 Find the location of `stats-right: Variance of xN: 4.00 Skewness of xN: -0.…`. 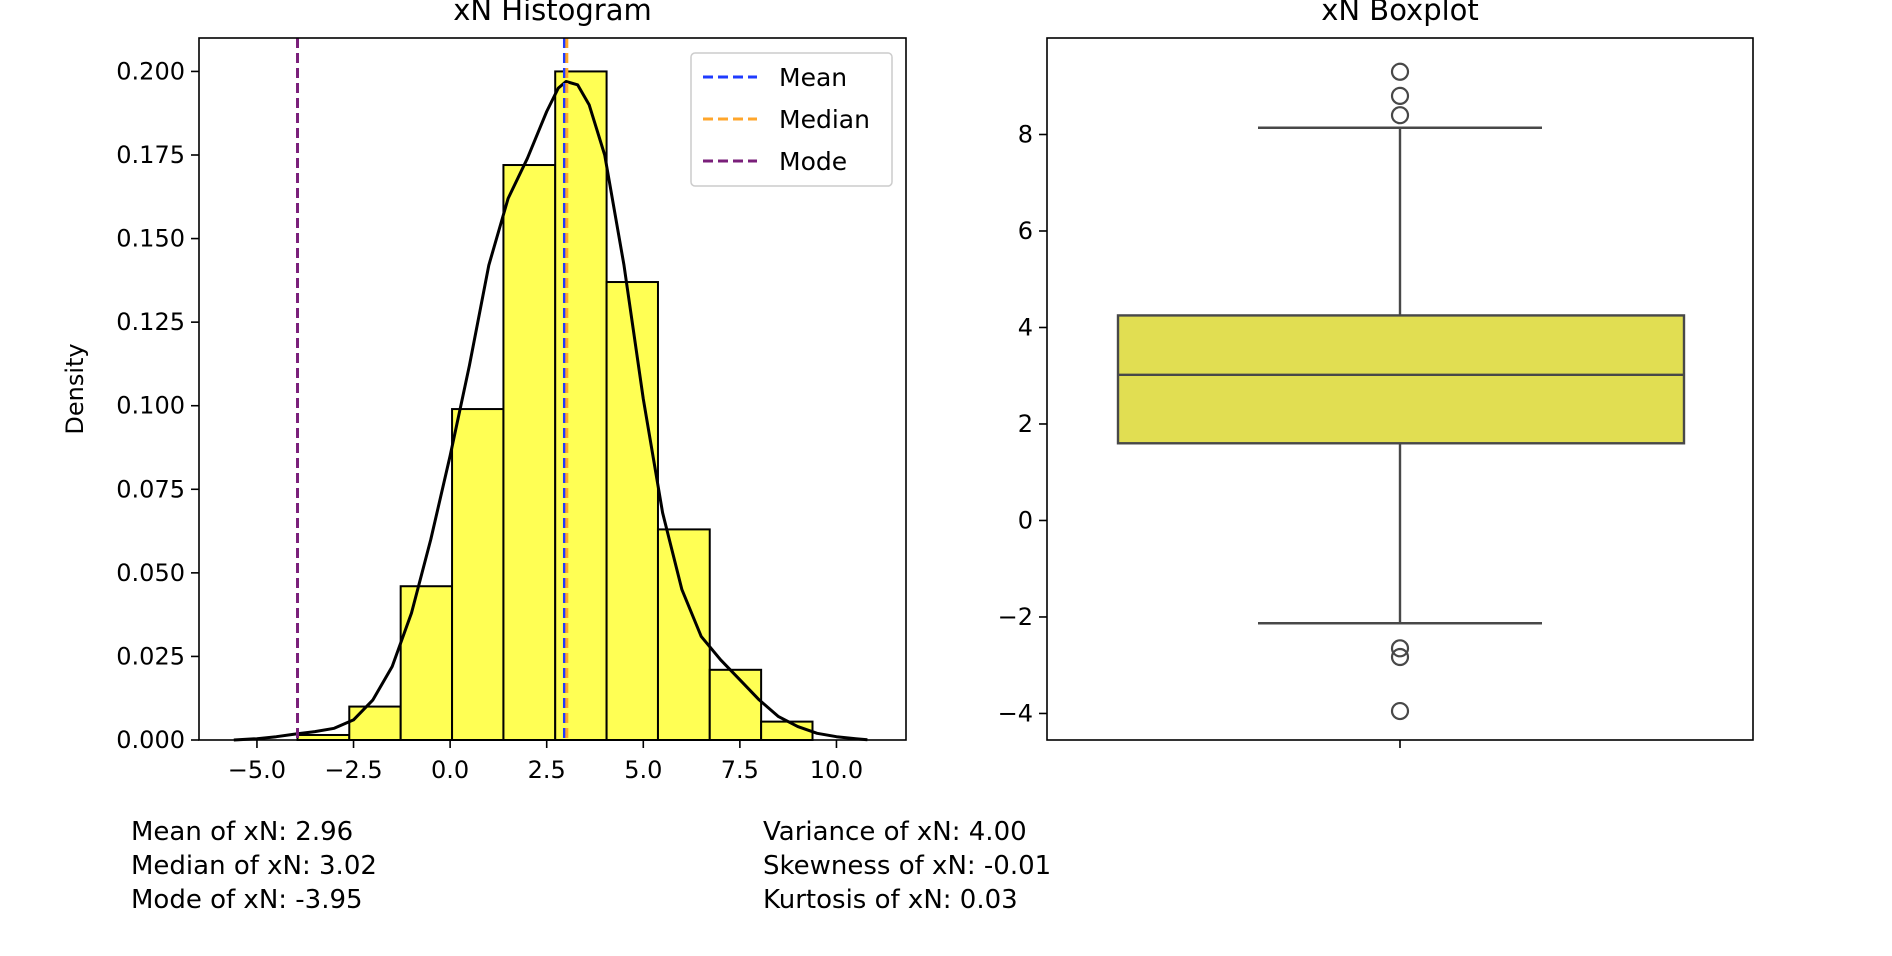

stats-right: Variance of xN: 4.00 Skewness of xN: -0.… is located at coordinates (907, 866).